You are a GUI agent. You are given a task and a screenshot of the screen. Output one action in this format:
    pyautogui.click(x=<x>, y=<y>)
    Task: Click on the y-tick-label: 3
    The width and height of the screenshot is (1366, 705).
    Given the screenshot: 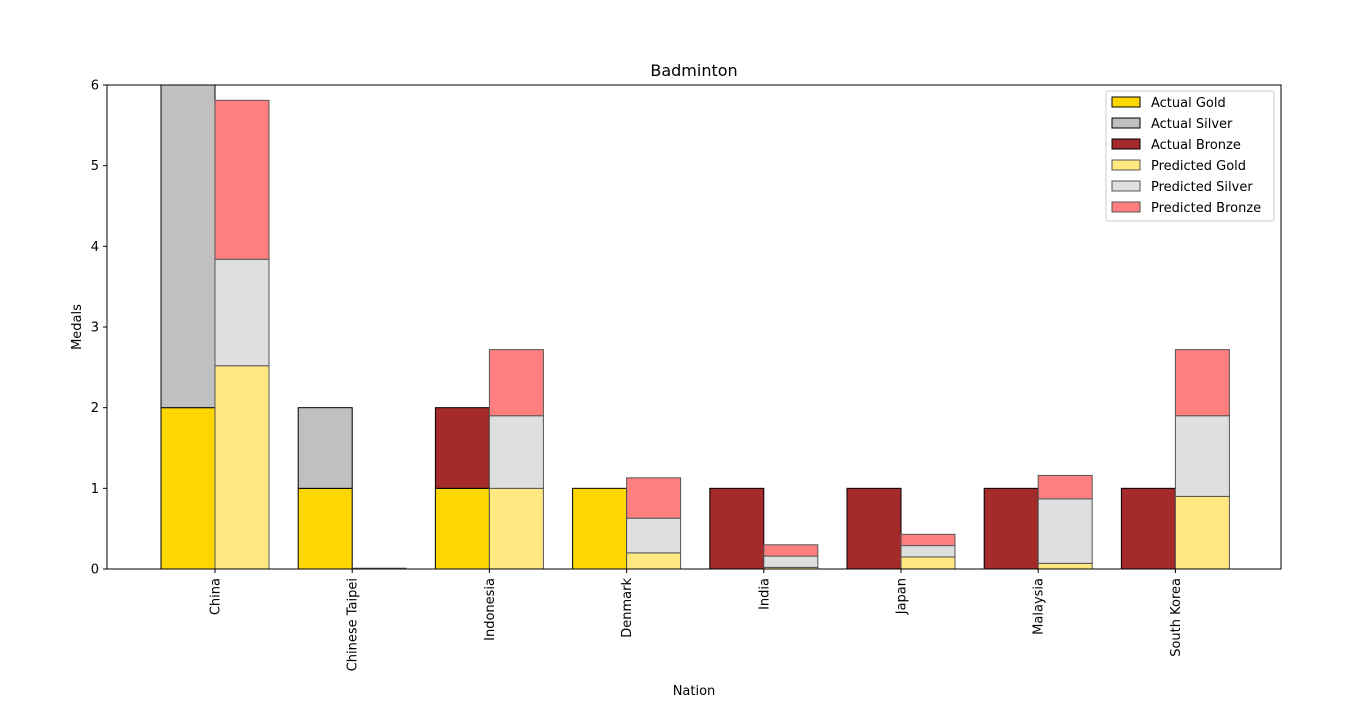 What is the action you would take?
    pyautogui.click(x=95, y=328)
    